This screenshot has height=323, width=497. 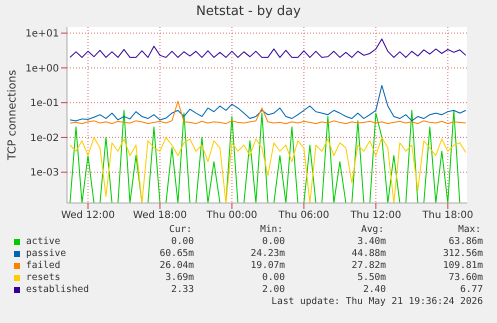 What do you see at coordinates (271, 229) in the screenshot?
I see `text: Min:` at bounding box center [271, 229].